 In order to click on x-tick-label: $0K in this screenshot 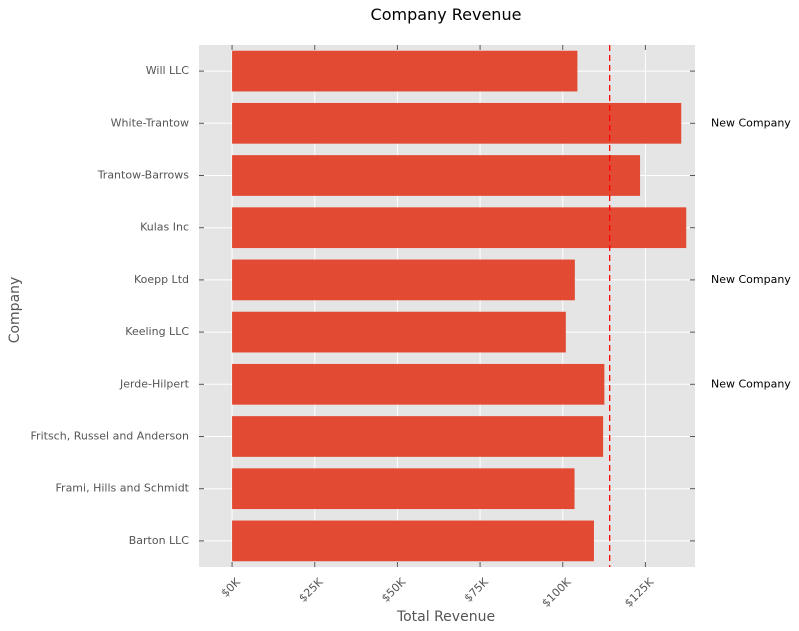, I will do `click(231, 587)`.